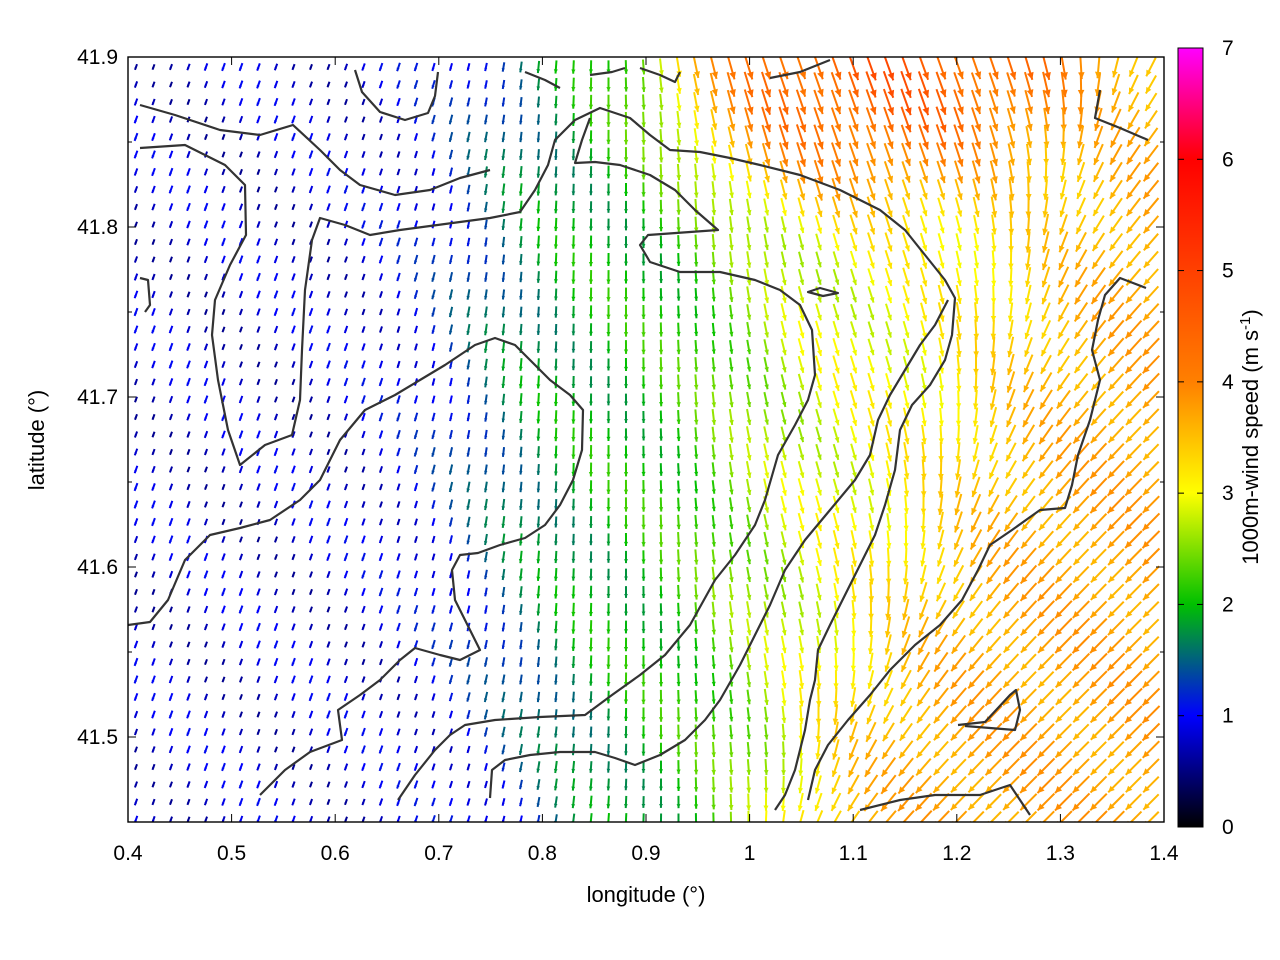 The image size is (1280, 960). What do you see at coordinates (945, 799) in the screenshot?
I see `contour-line` at bounding box center [945, 799].